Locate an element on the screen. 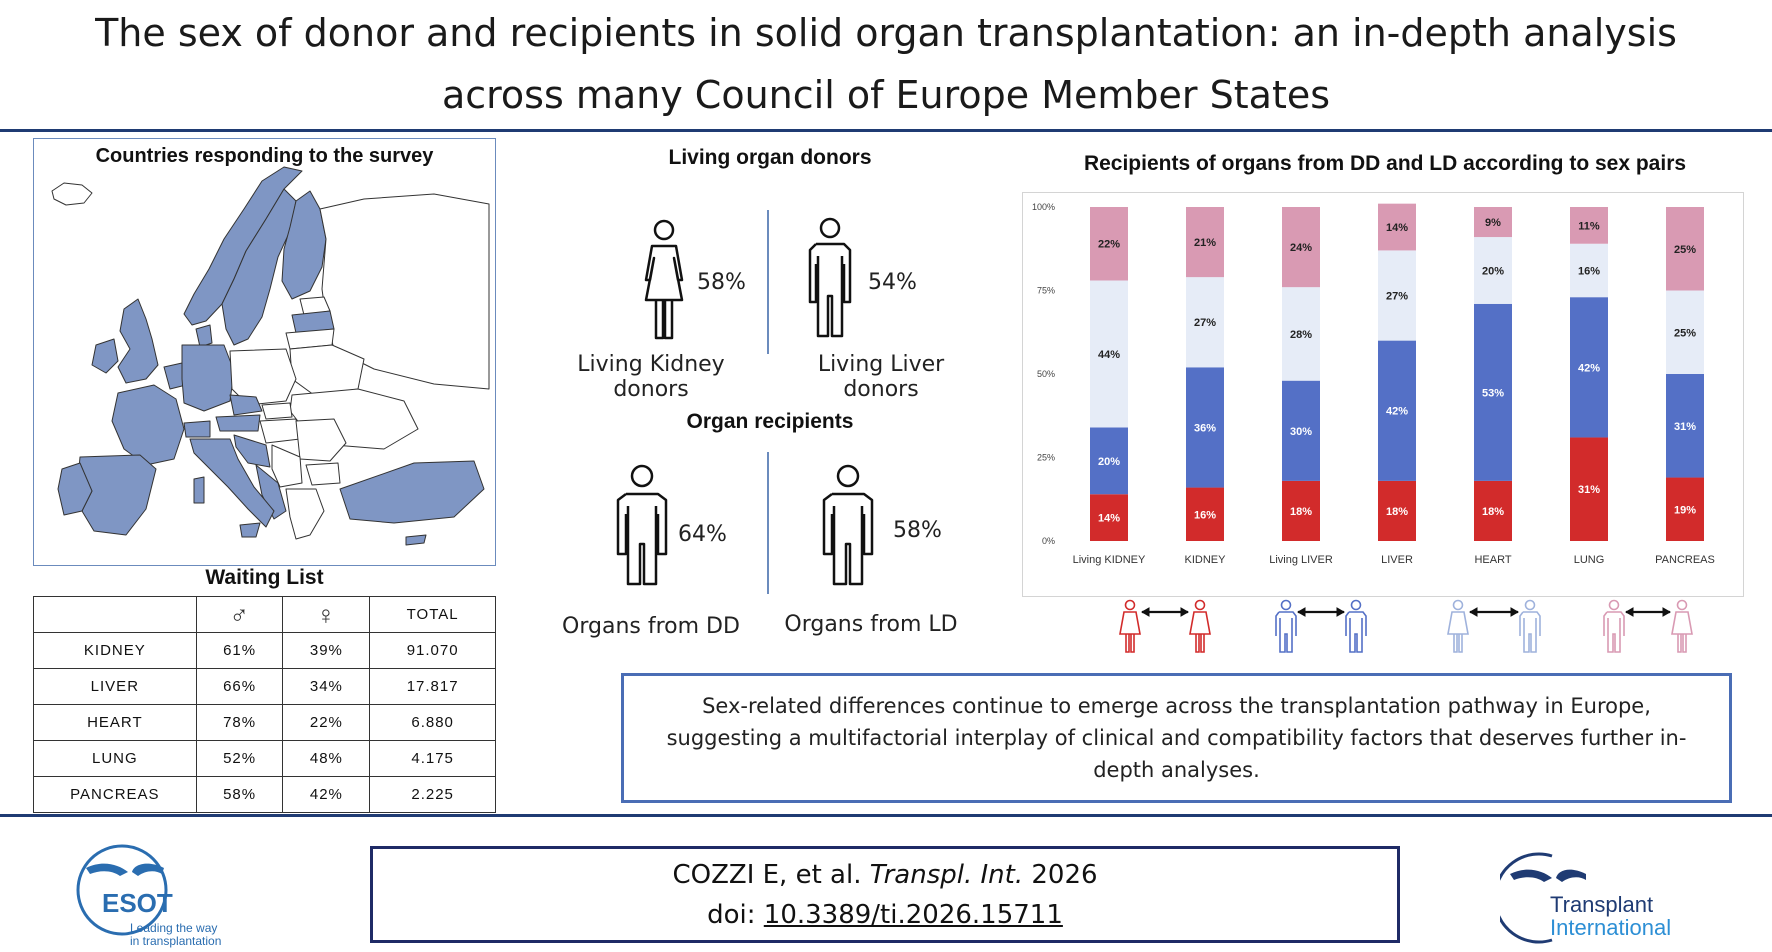 Image resolution: width=1772 pixels, height=952 pixels. doi-link: 10.3389/ti.2026.15711 is located at coordinates (913, 915).